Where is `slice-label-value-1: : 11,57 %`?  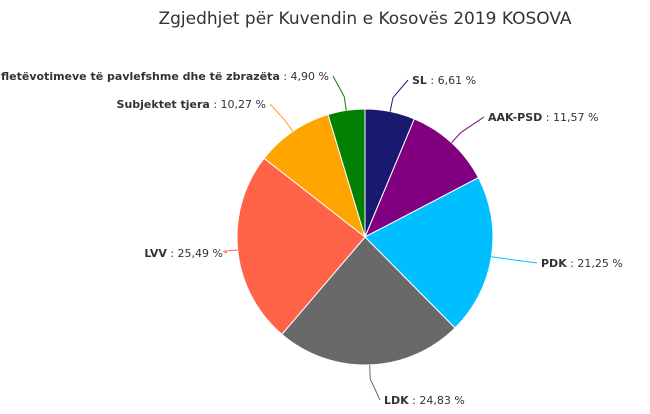 slice-label-value-1: : 11,57 % is located at coordinates (570, 117).